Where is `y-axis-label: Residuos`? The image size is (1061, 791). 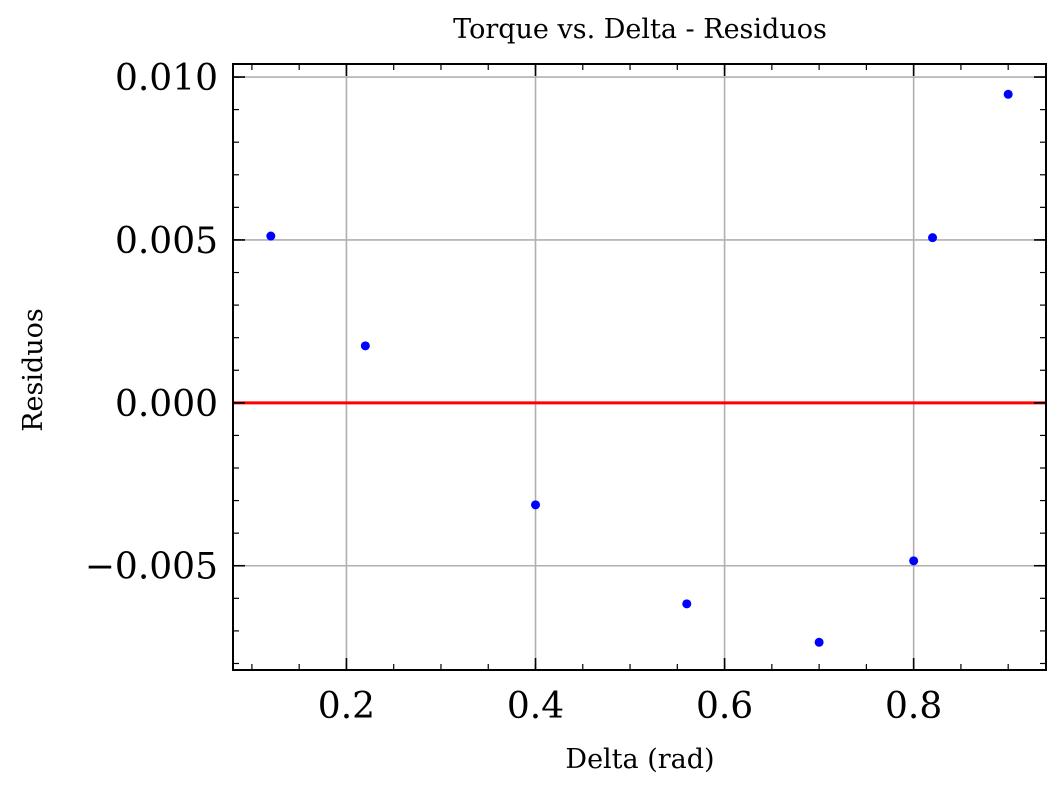 y-axis-label: Residuos is located at coordinates (33, 370).